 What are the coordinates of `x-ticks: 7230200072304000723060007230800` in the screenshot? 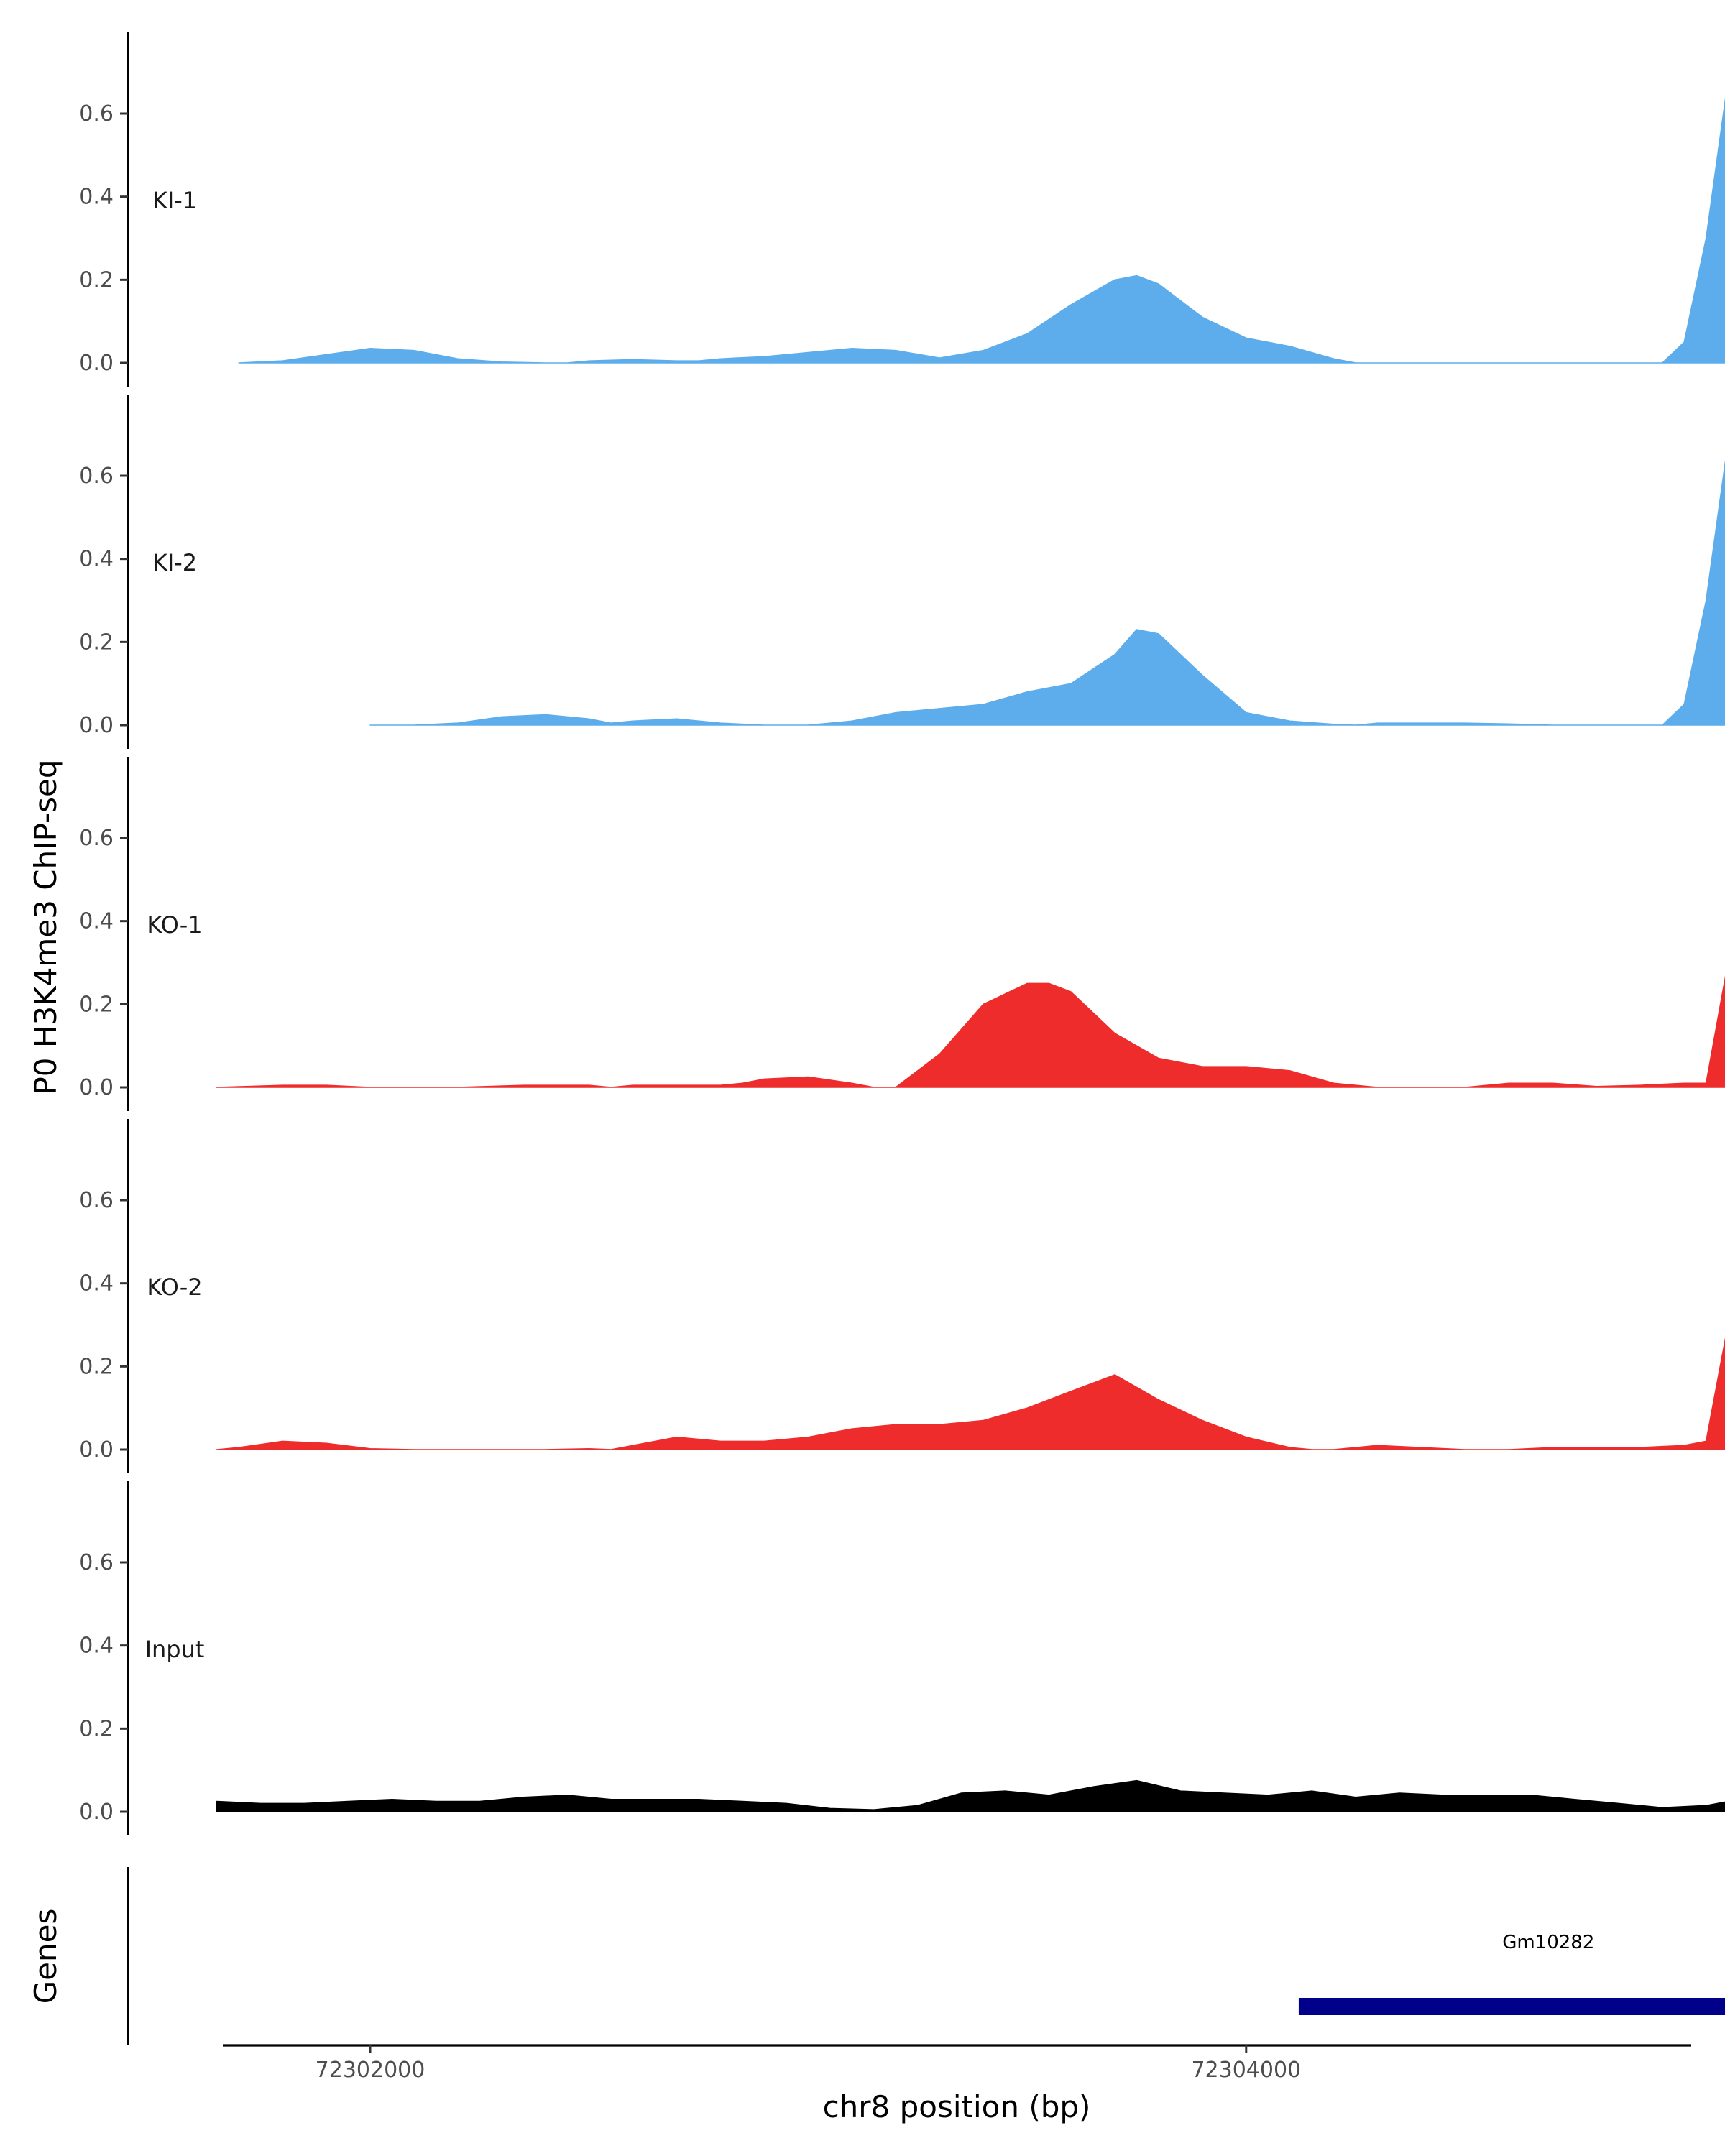 It's located at (808, 2064).